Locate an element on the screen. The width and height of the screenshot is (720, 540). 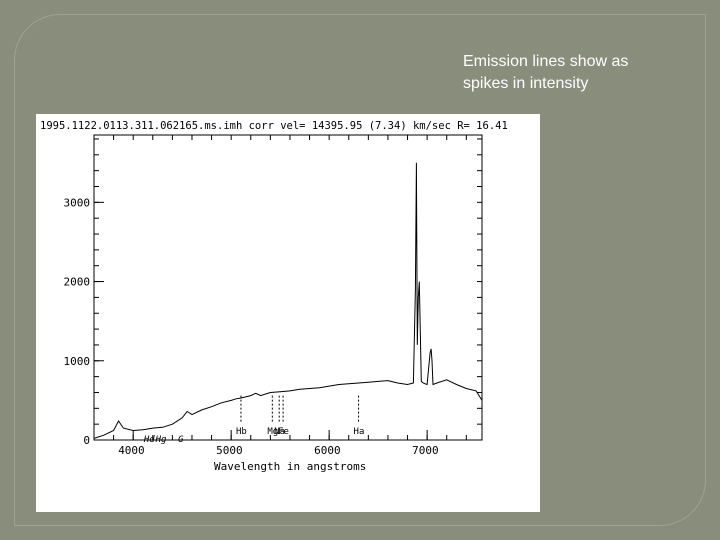
x-tick-label: 5000 is located at coordinates (229, 450).